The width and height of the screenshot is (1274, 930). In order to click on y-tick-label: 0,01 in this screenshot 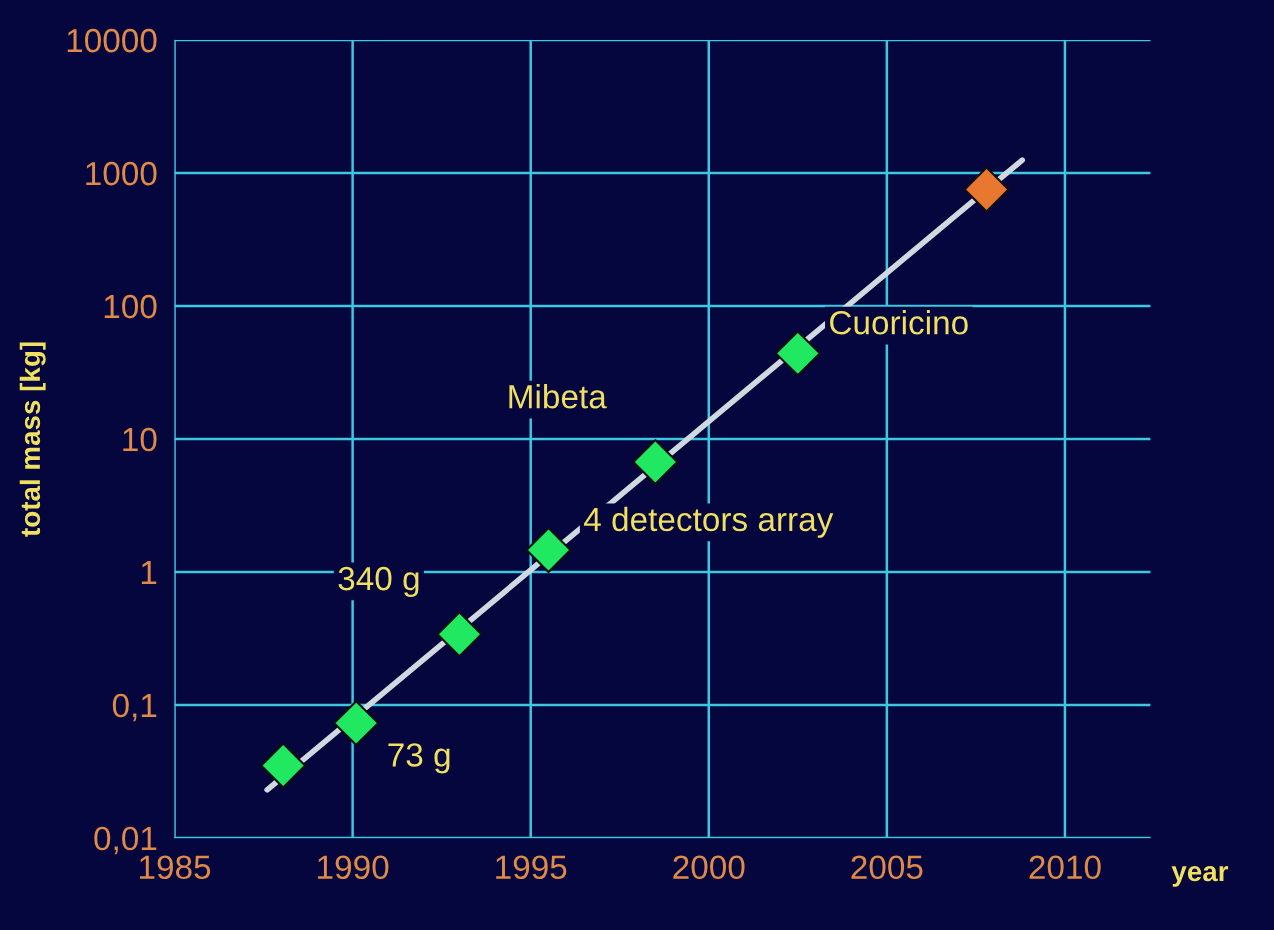, I will do `click(125, 840)`.